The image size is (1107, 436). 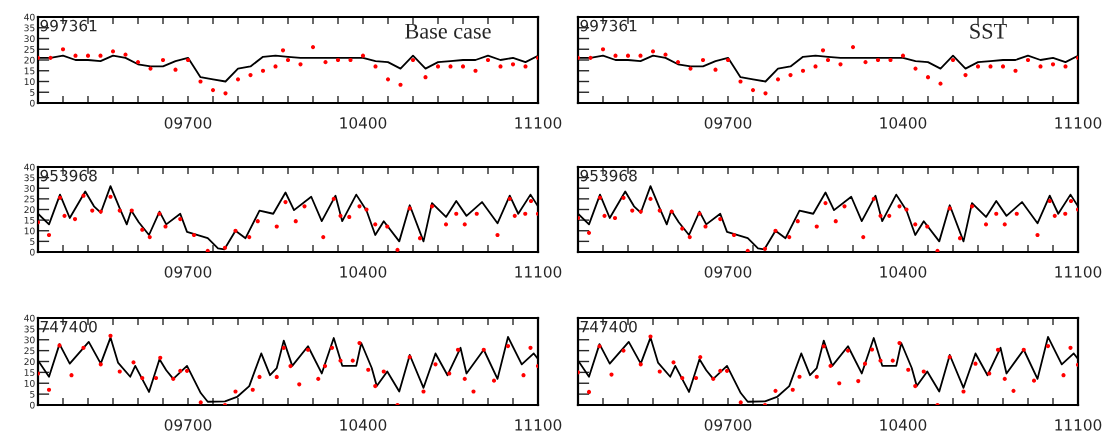 What do you see at coordinates (68, 175) in the screenshot?
I see `chart-title: 953968` at bounding box center [68, 175].